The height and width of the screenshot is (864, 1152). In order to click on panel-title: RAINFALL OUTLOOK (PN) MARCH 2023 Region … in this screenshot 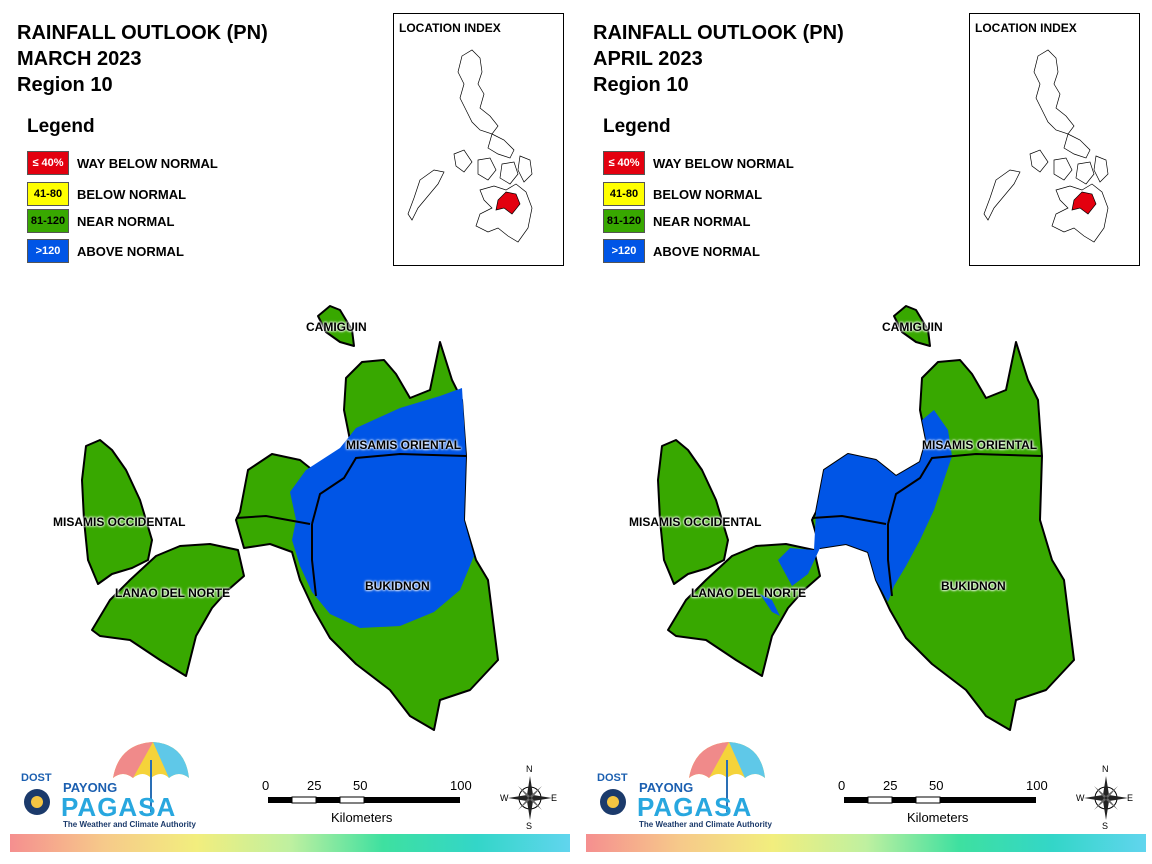, I will do `click(142, 59)`.